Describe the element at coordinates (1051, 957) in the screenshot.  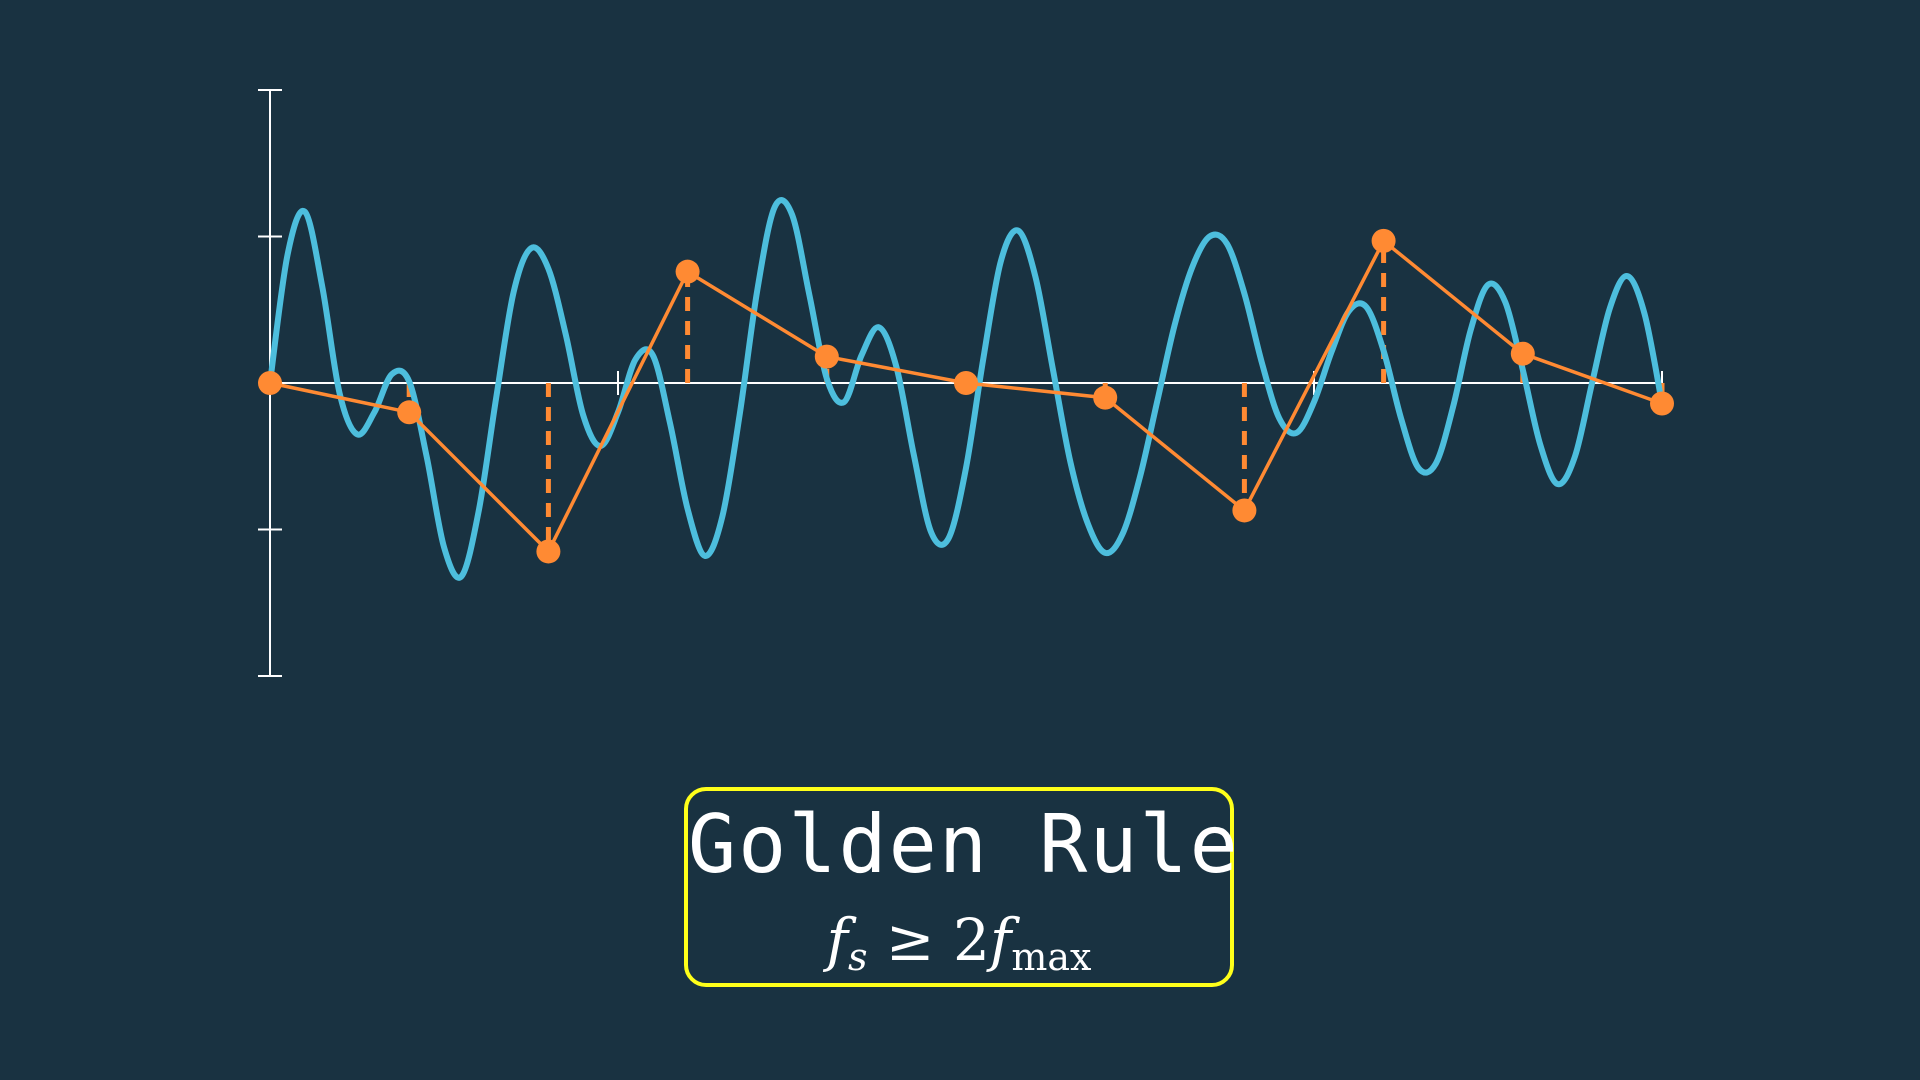
I see `formula-sub-max: max` at that location.